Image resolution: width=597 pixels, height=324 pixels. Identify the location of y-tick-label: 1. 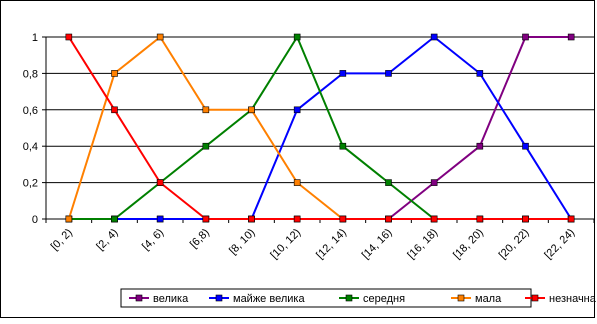
(35, 38).